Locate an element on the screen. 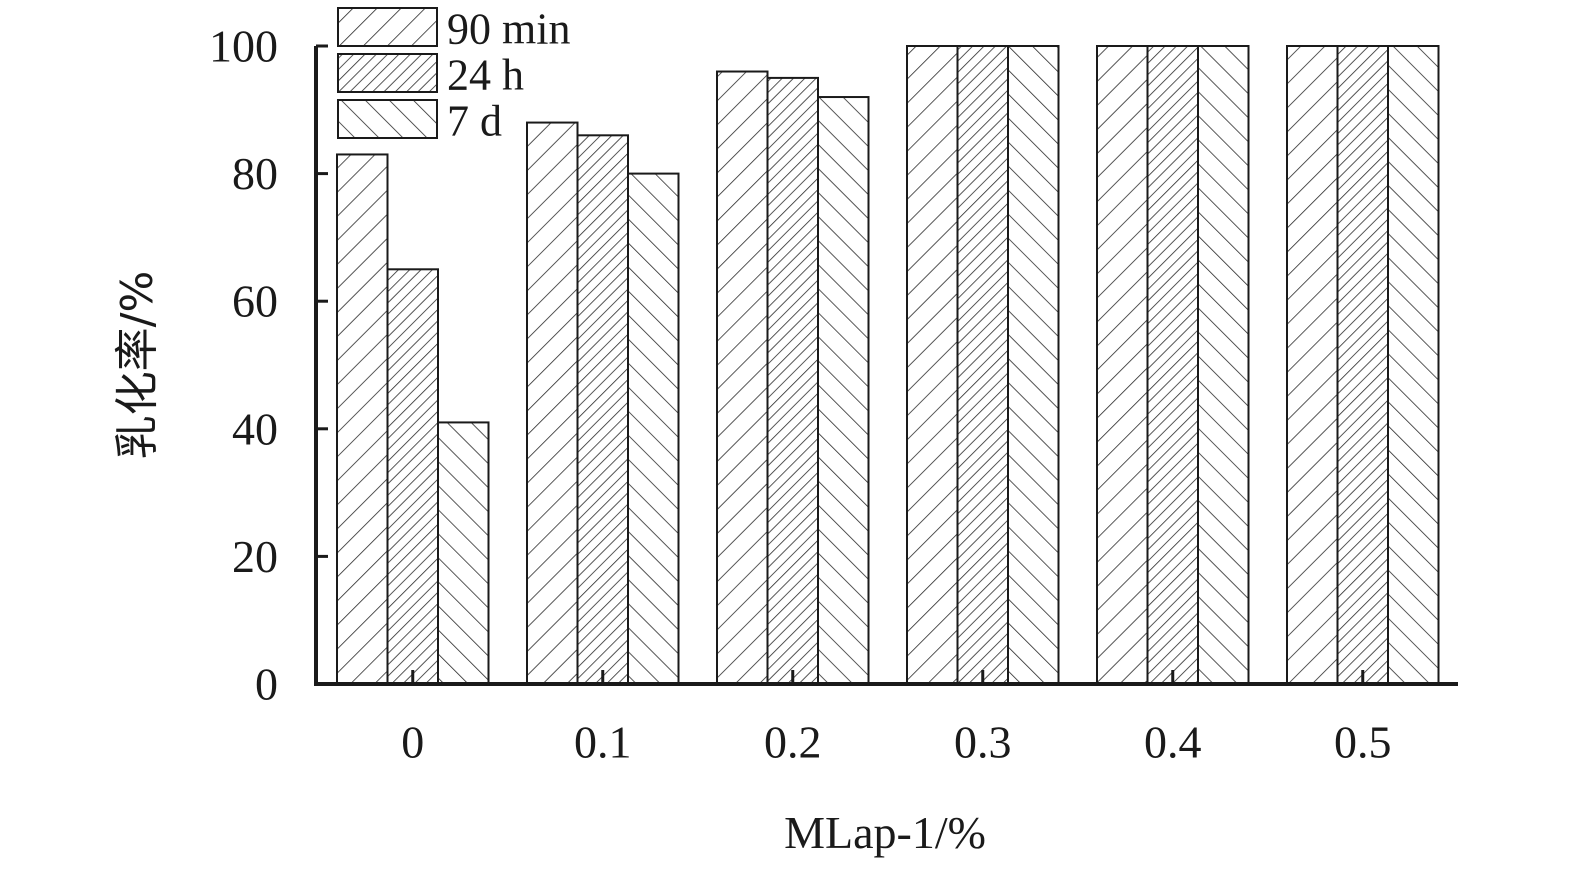 Image resolution: width=1575 pixels, height=885 pixels. legend-label-0: 90 min is located at coordinates (508, 29).